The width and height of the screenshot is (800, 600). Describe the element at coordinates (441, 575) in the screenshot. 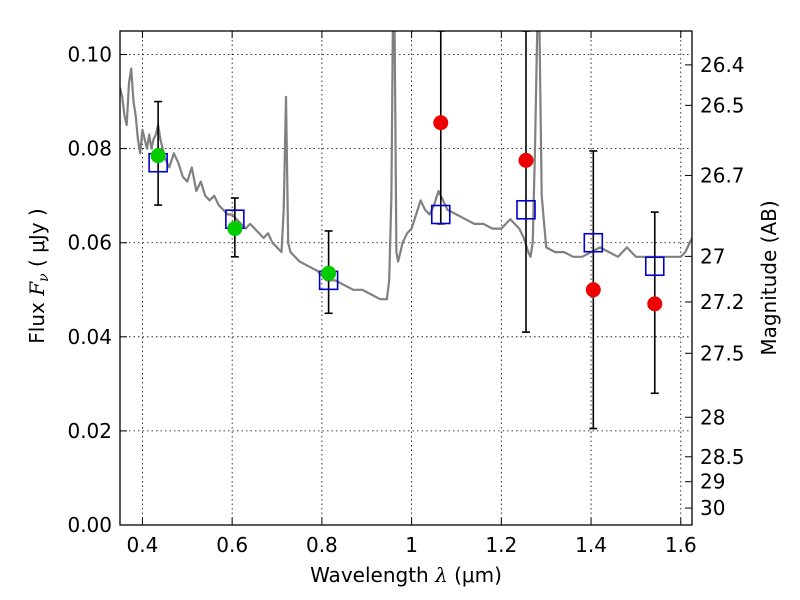

I see `x-axis-label-symbol: λ` at that location.